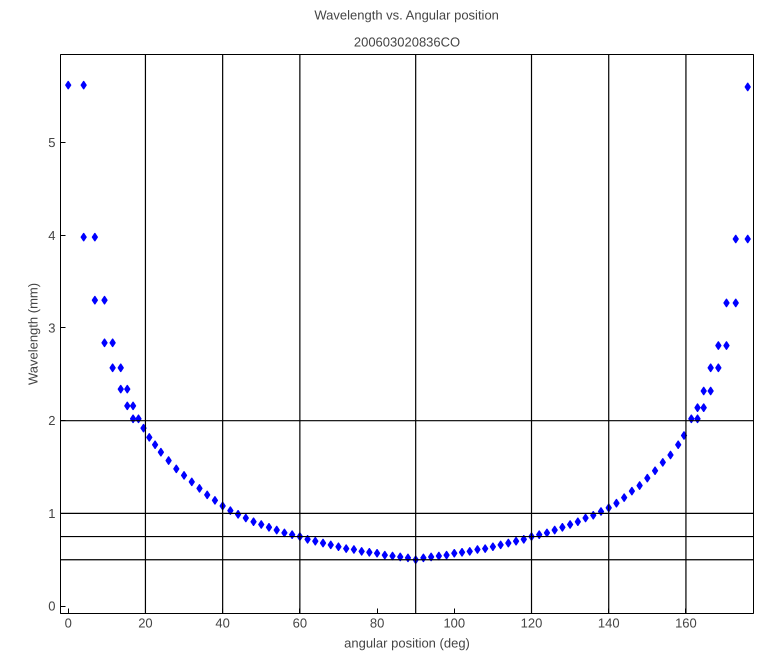  Describe the element at coordinates (52, 513) in the screenshot. I see `y-tick-label: 1` at that location.